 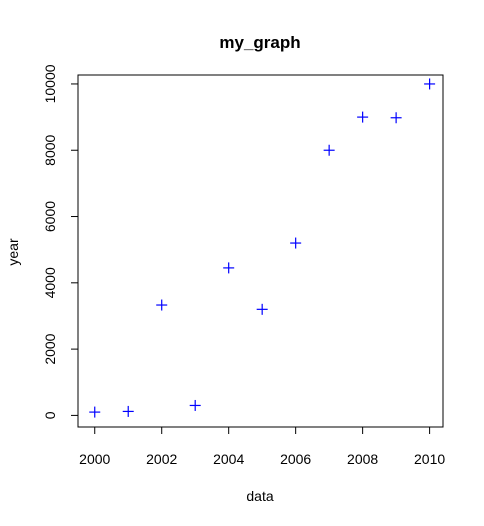 I want to click on x-axis-label: data, so click(x=259, y=496).